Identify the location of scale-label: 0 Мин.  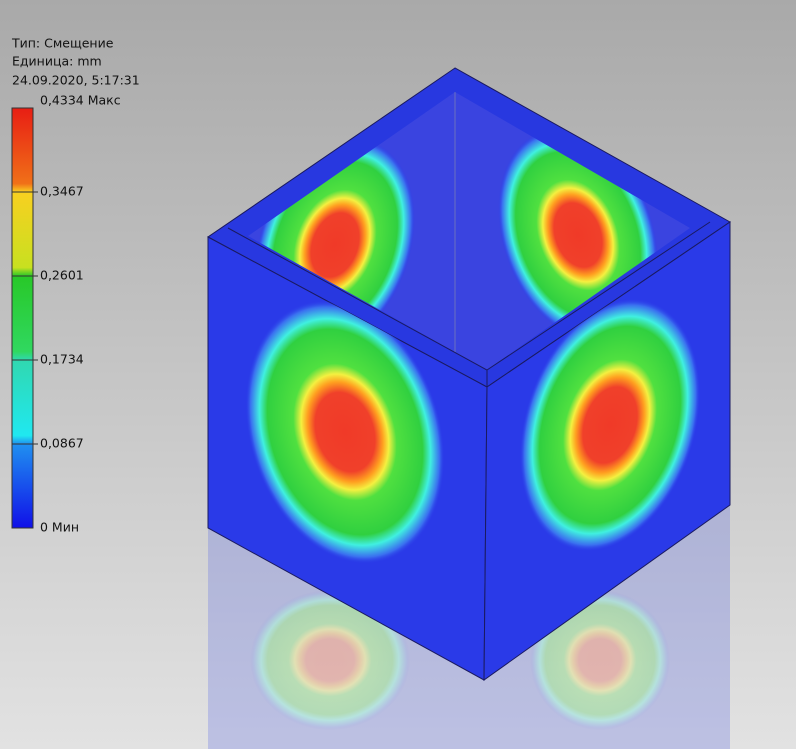
(59, 527).